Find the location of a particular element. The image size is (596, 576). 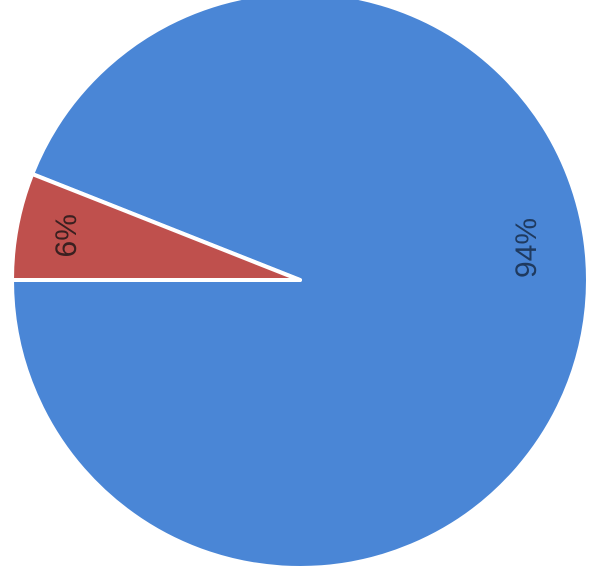

pie-label-94: 94% is located at coordinates (526, 248).